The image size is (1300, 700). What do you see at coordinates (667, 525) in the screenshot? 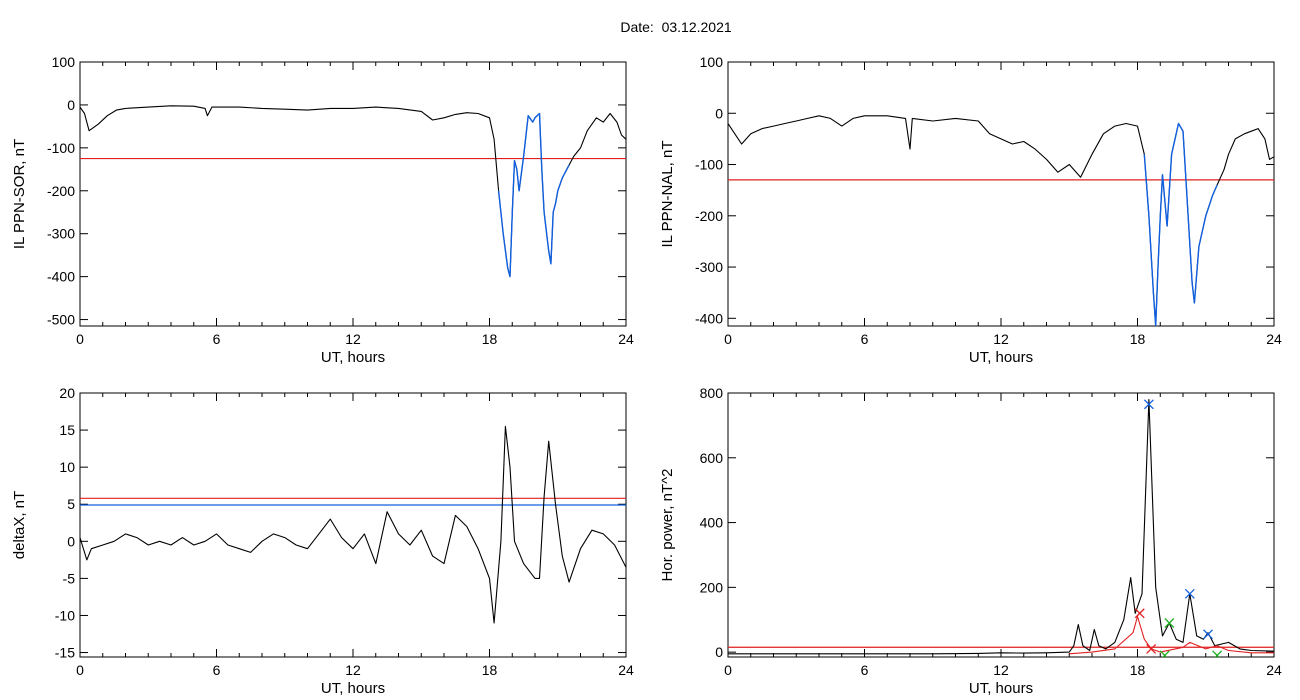
I see `y-axis-label: Hor. power, nT^2` at bounding box center [667, 525].